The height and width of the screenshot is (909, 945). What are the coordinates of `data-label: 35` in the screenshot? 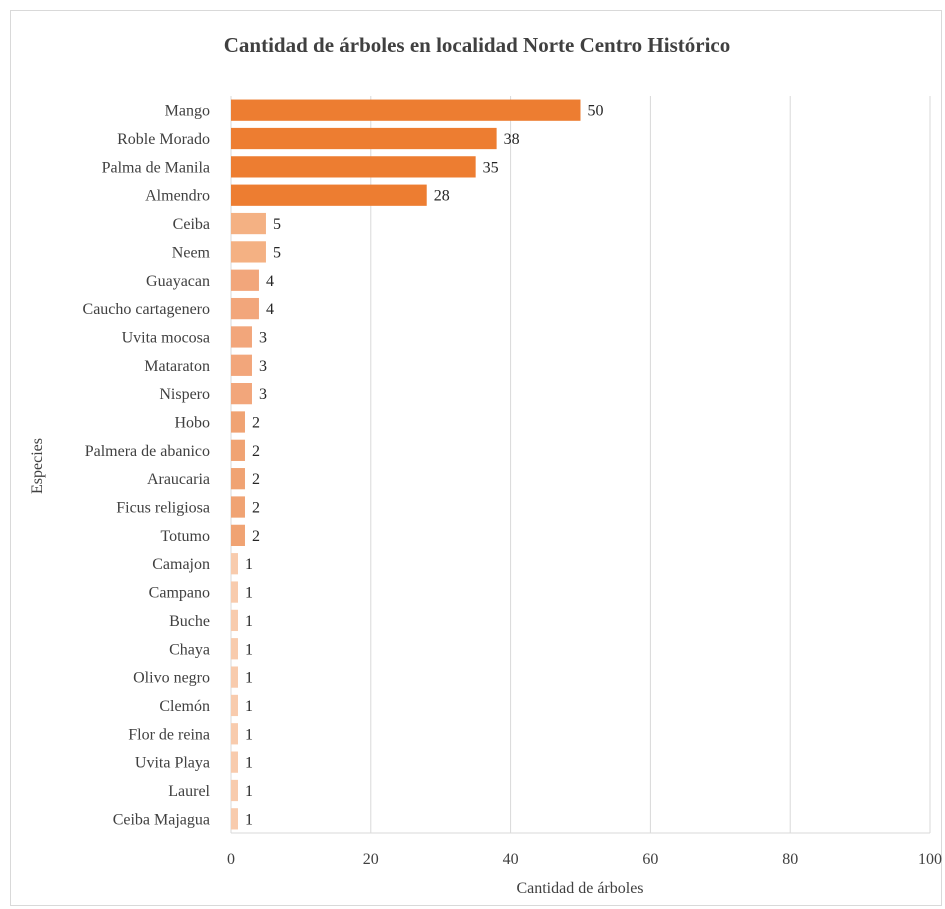 It's located at (491, 167).